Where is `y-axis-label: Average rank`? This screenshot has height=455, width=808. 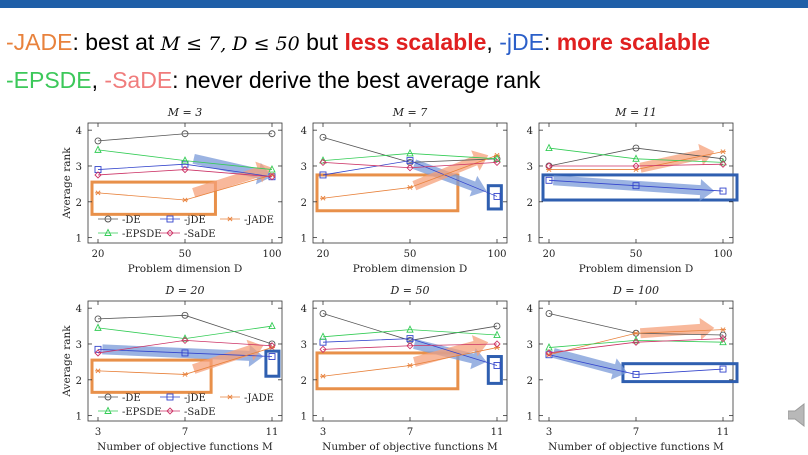
y-axis-label: Average rank is located at coordinates (67, 361).